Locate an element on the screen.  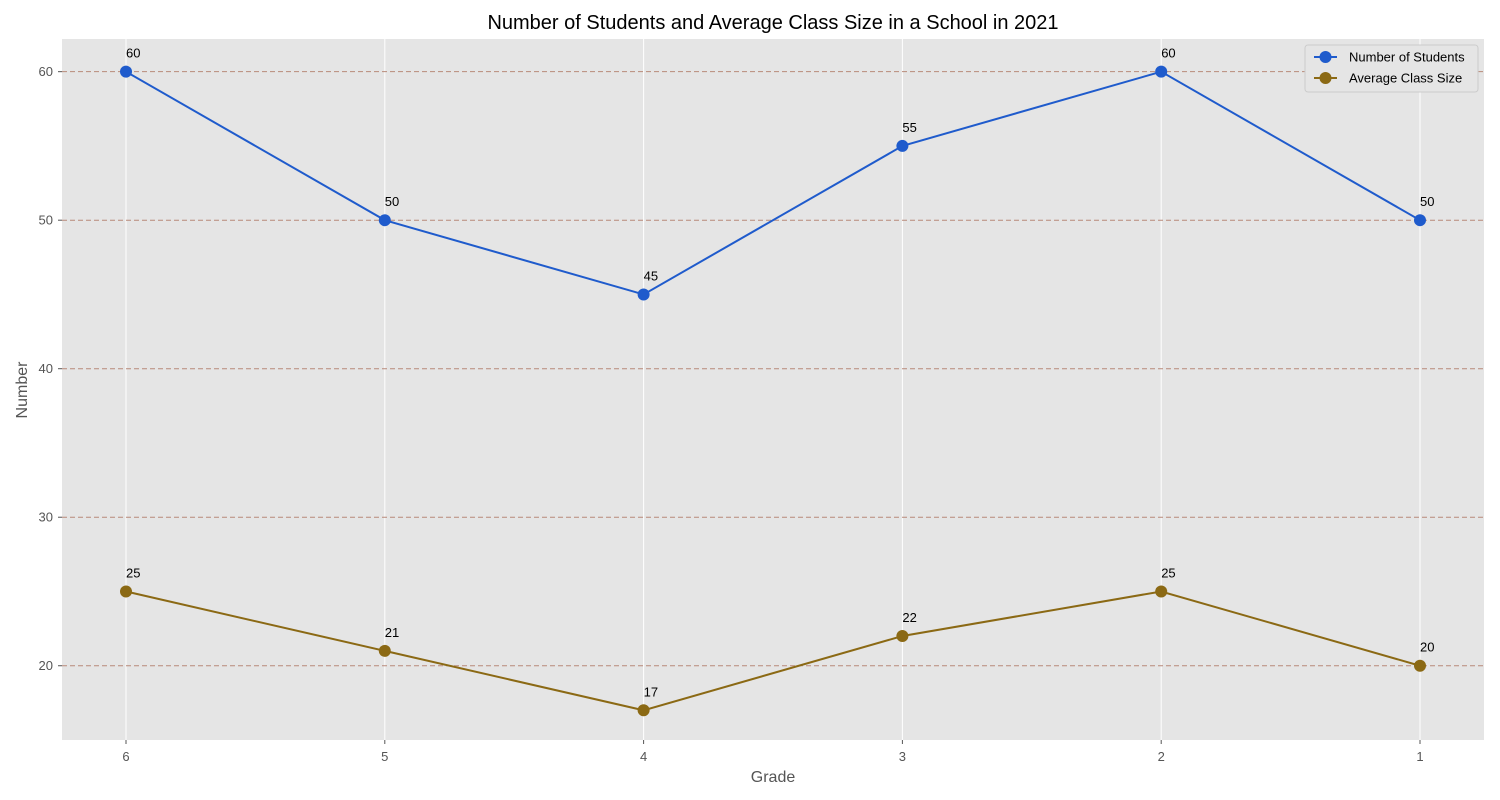
legend-box is located at coordinates (1391, 68).